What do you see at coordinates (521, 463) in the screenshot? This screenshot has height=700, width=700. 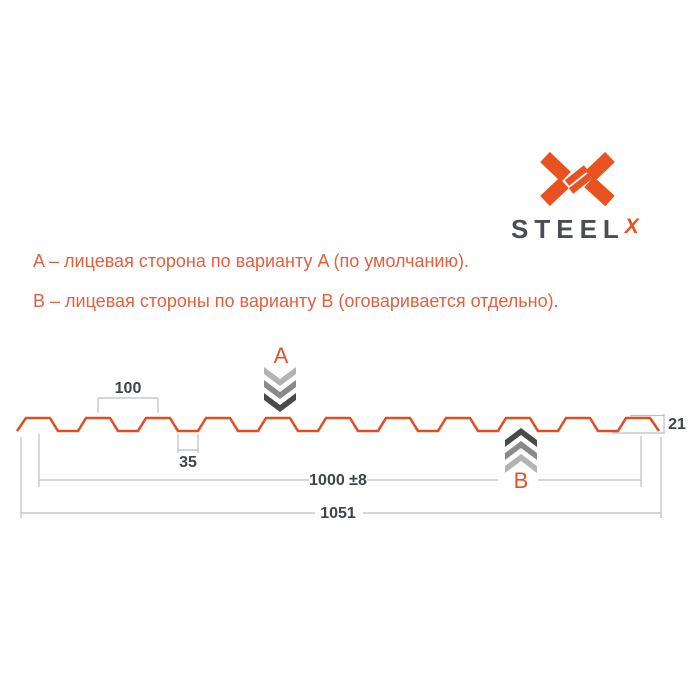 I see `chevron-up-light` at bounding box center [521, 463].